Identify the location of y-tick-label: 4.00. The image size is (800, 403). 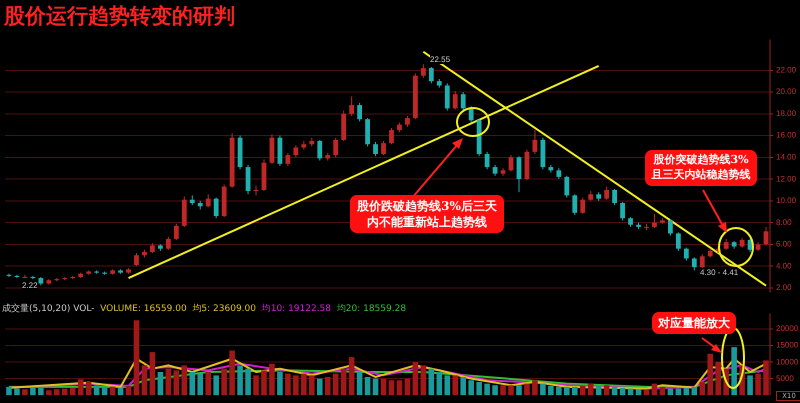
(784, 265).